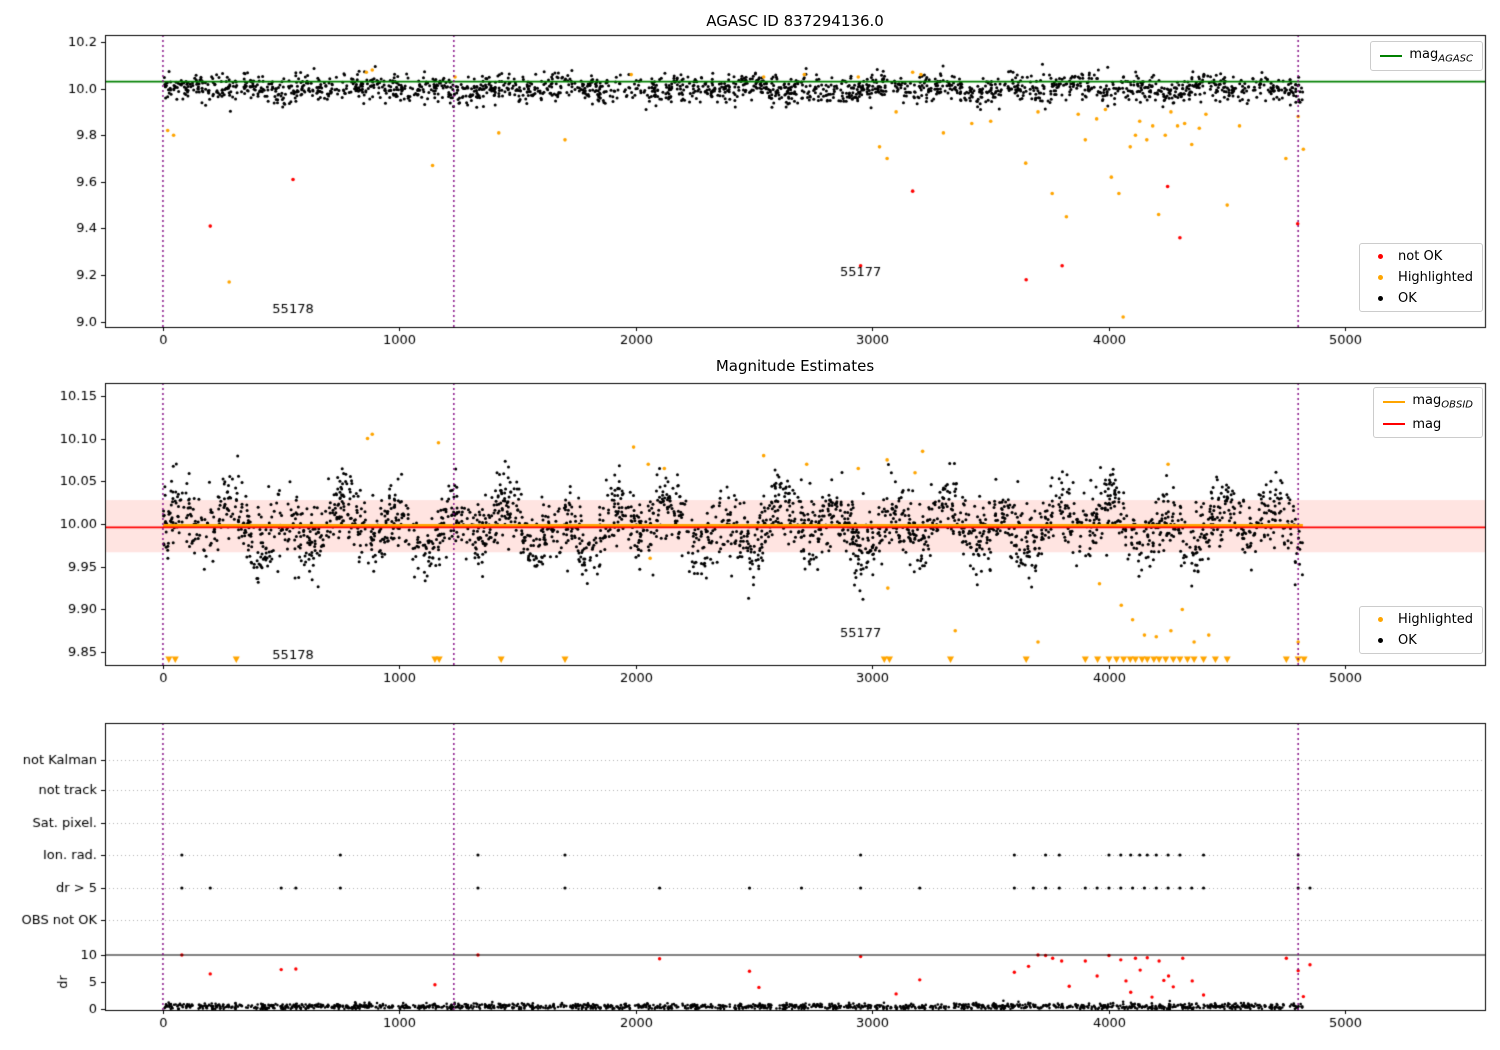  I want to click on legend-item: not OK, so click(1421, 256).